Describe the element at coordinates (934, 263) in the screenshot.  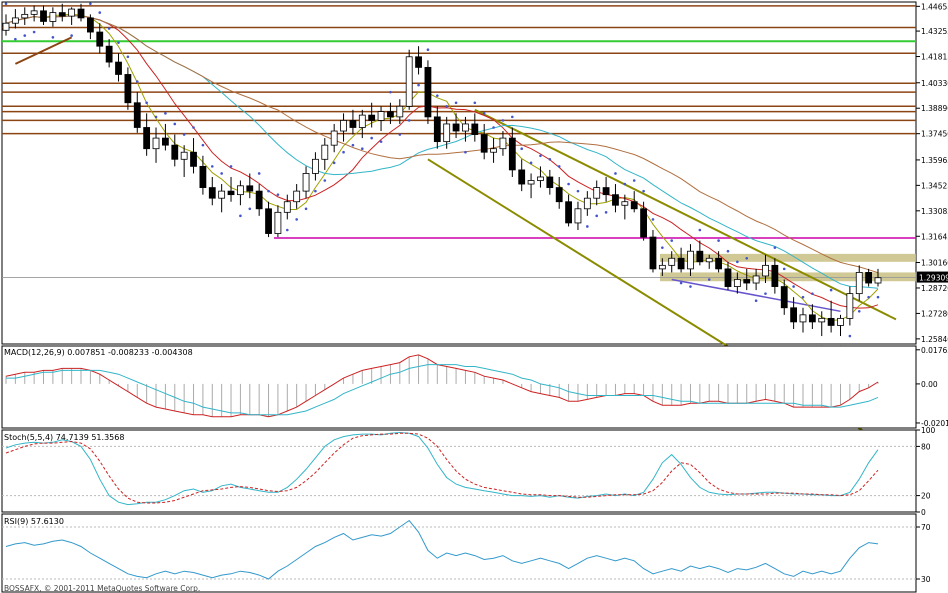
I see `price-tick-label: 1.30160` at that location.